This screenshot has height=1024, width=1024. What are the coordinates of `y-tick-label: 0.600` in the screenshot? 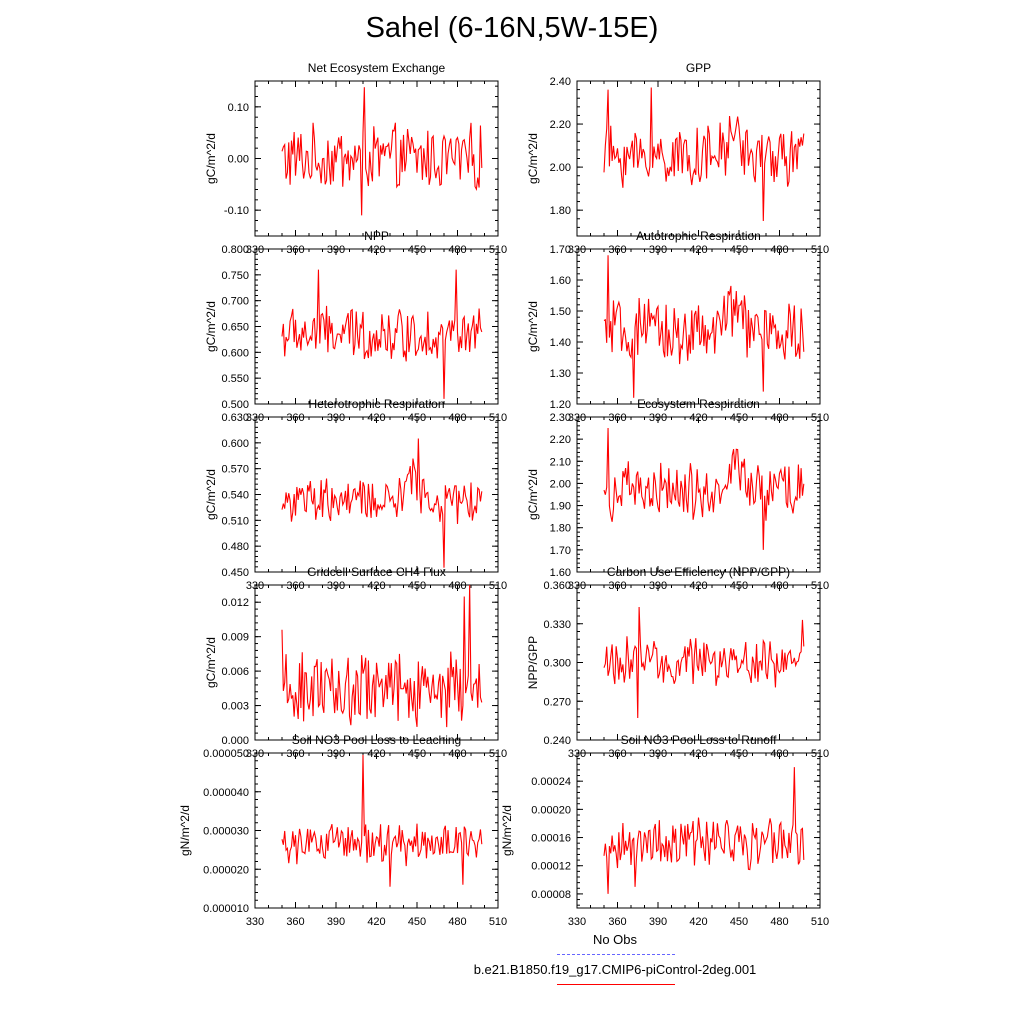 It's located at (235, 353).